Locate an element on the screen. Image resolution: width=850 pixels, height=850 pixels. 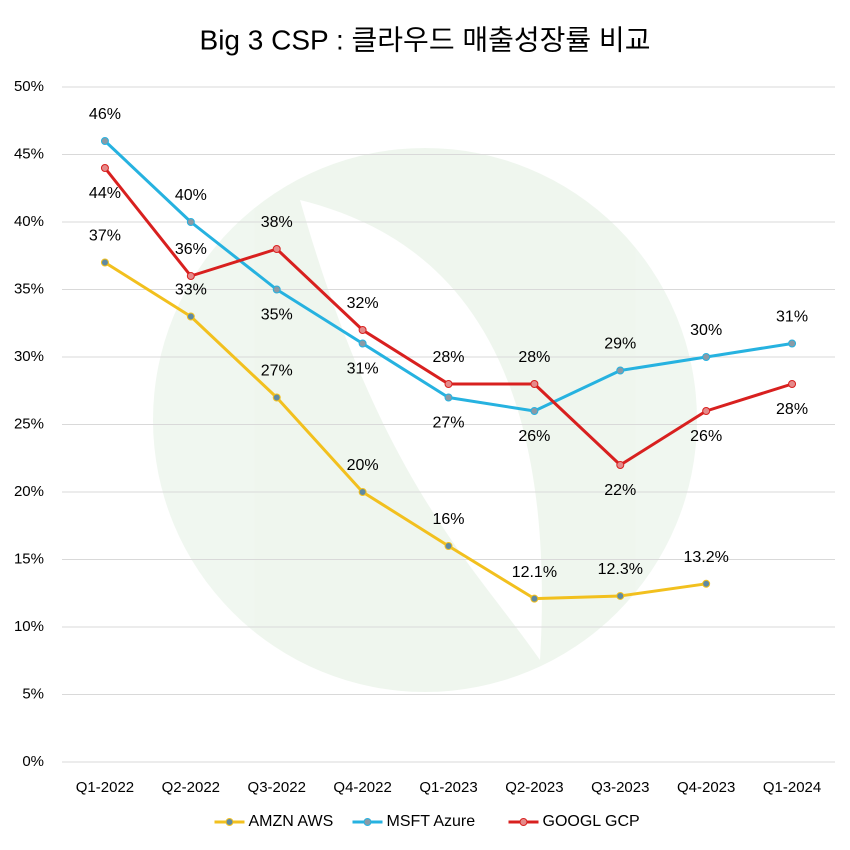
y-tick-label: 0% is located at coordinates (33, 761).